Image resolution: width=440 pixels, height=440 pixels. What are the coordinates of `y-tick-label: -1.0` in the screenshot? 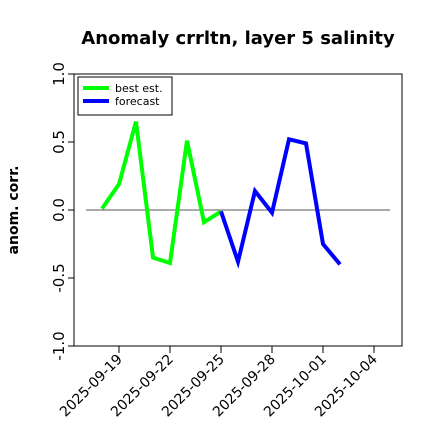 It's located at (59, 345).